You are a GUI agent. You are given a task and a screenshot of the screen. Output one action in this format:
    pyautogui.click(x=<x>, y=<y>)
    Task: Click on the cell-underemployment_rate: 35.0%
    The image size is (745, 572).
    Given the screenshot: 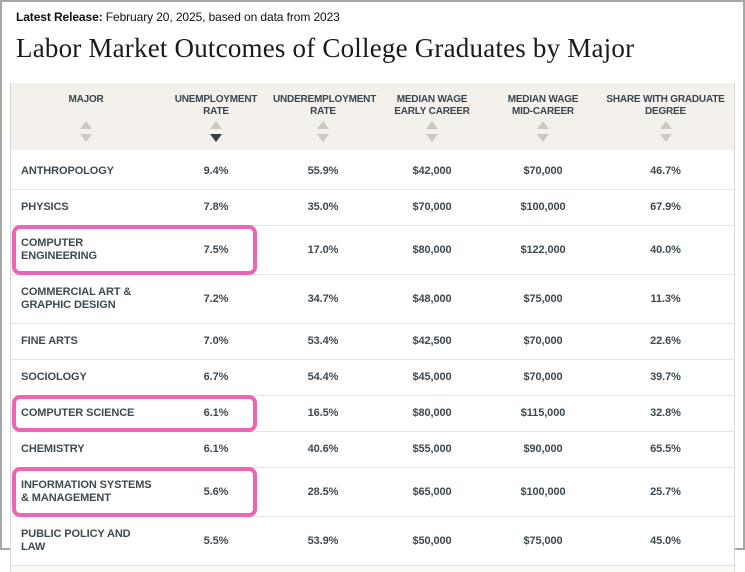 What is the action you would take?
    pyautogui.click(x=323, y=207)
    